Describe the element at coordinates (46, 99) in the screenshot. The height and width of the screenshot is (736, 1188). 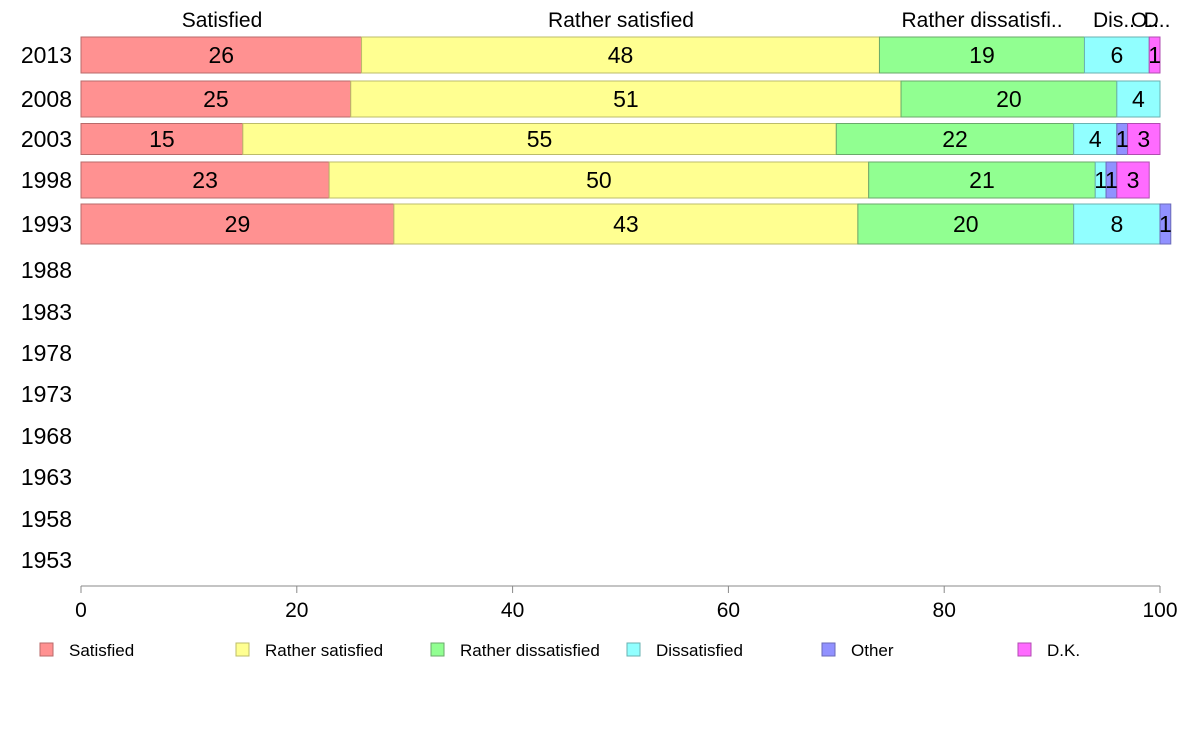
I see `year-label-2008: 2008` at that location.